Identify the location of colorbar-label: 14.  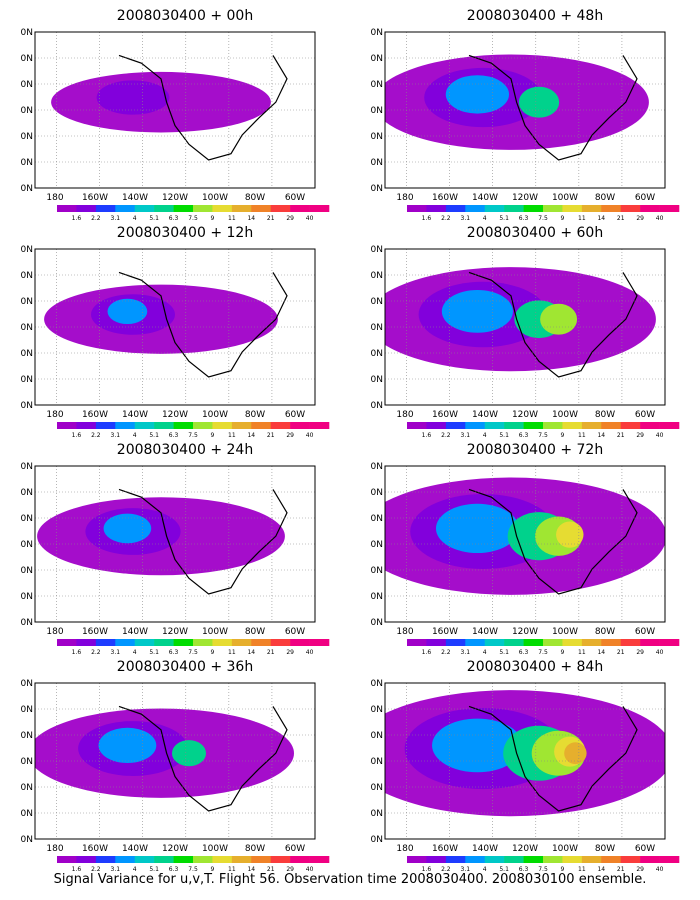
(601, 652).